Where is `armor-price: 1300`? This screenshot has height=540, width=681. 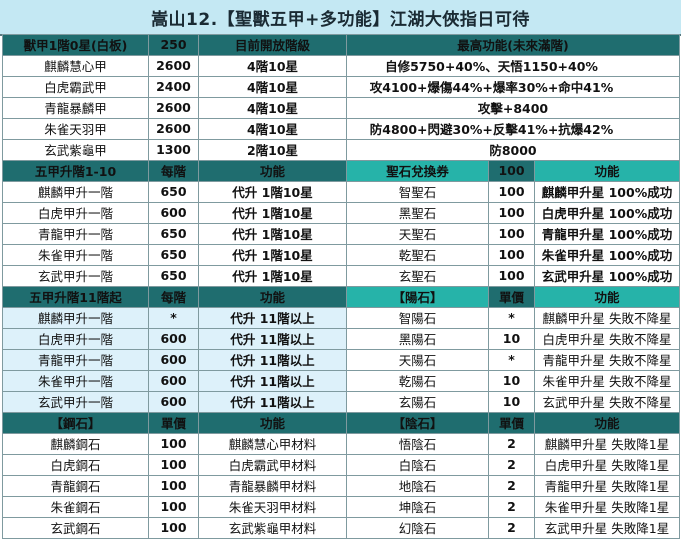 armor-price: 1300 is located at coordinates (173, 149).